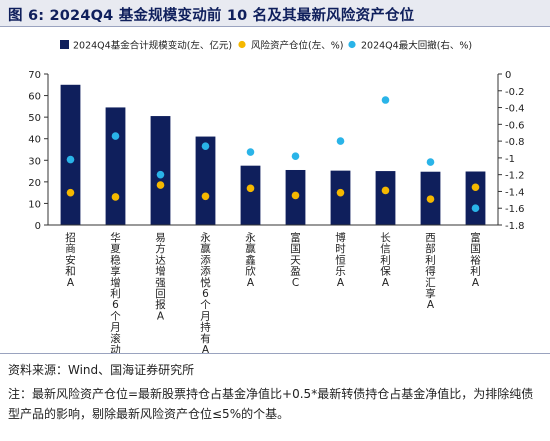 Image resolution: width=550 pixels, height=441 pixels. I want to click on figure-title: 图 6: 2024Q4 基金规模变动前 10 名及其最新风险资产仓位, so click(275, 13).